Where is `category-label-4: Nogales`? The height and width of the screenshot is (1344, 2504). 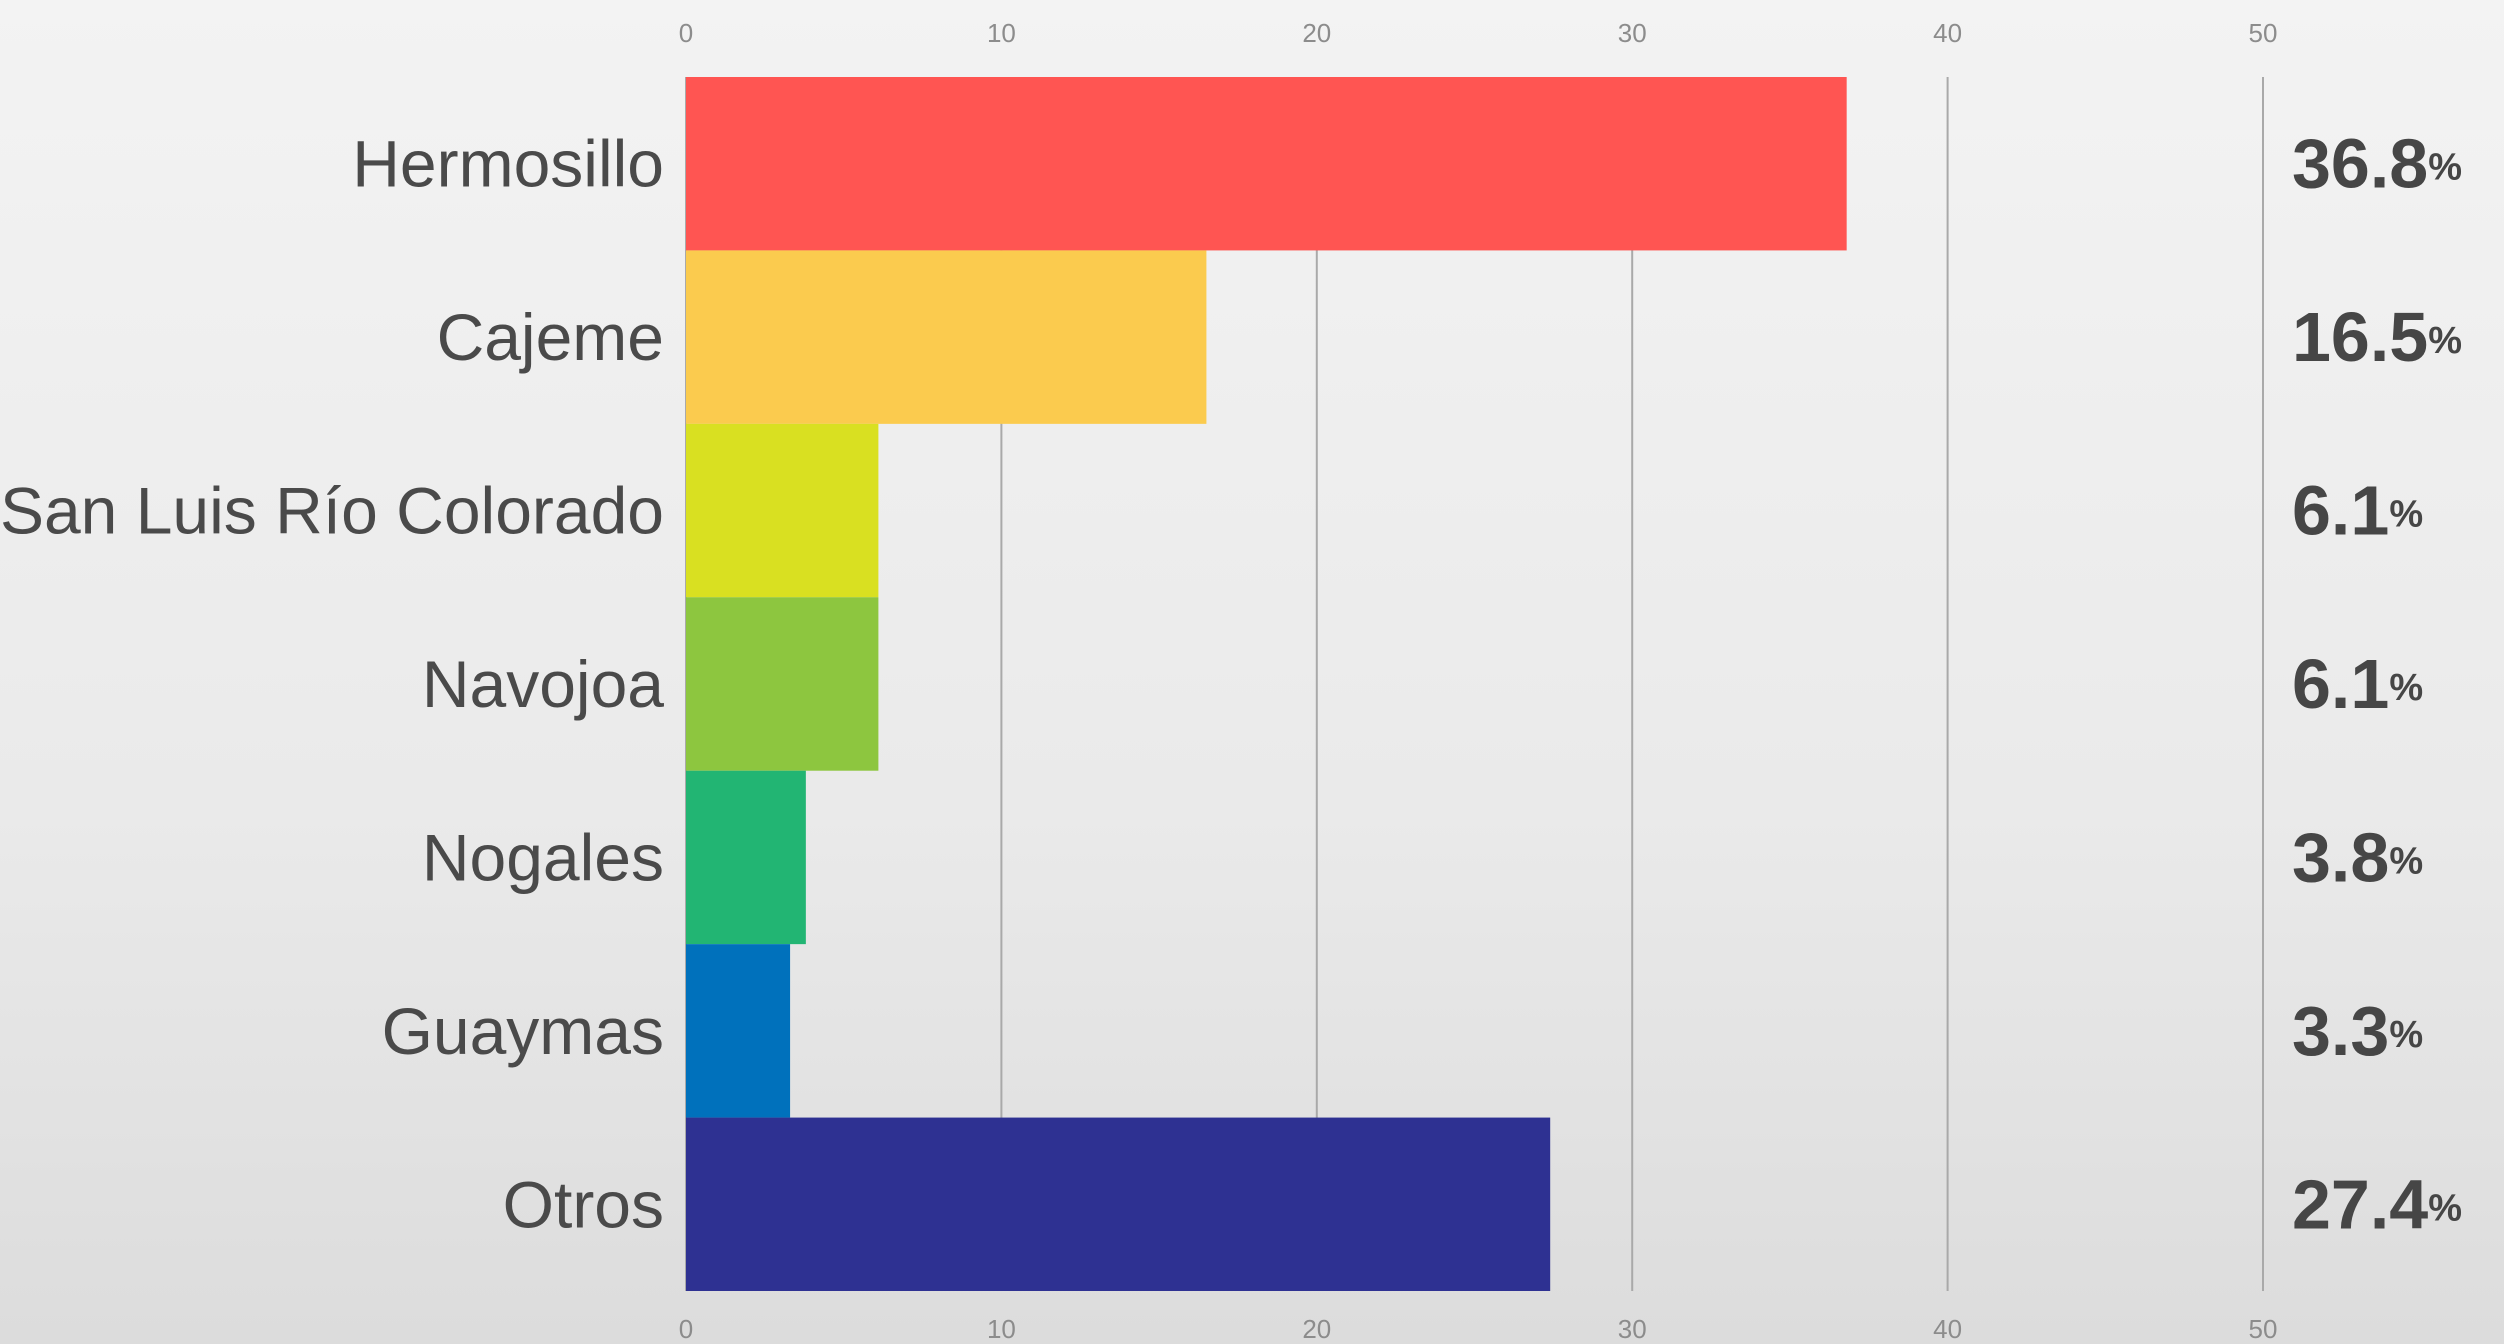
category-label-4: Nogales is located at coordinates (543, 857).